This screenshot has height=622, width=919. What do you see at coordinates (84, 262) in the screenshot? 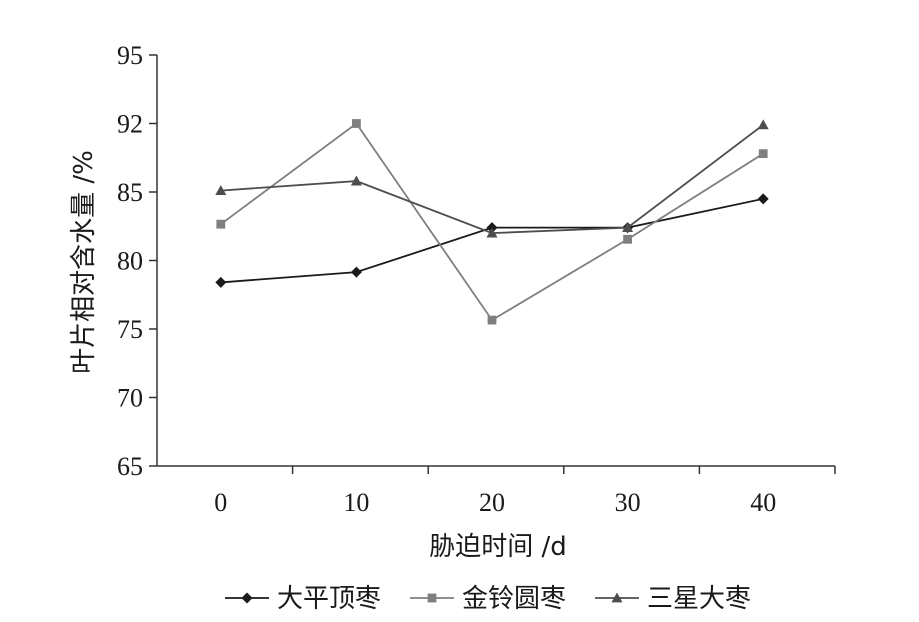
I see `y-axis-label: 叶片相对含水量 /%` at bounding box center [84, 262].